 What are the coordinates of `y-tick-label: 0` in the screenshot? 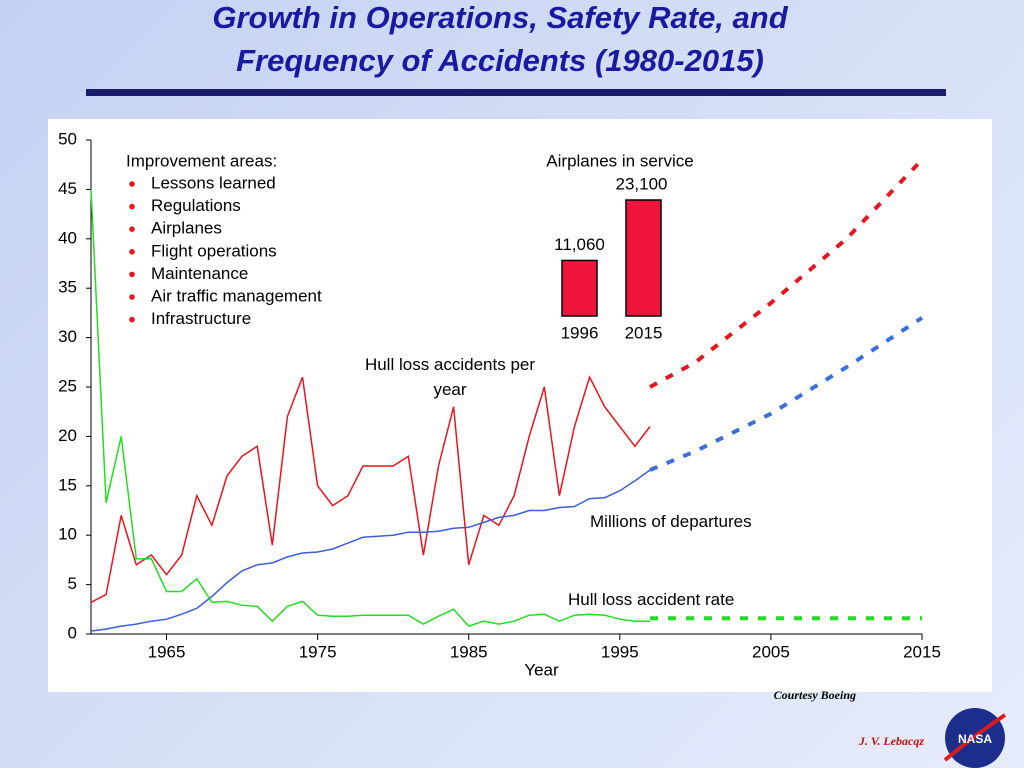 It's located at (72, 632).